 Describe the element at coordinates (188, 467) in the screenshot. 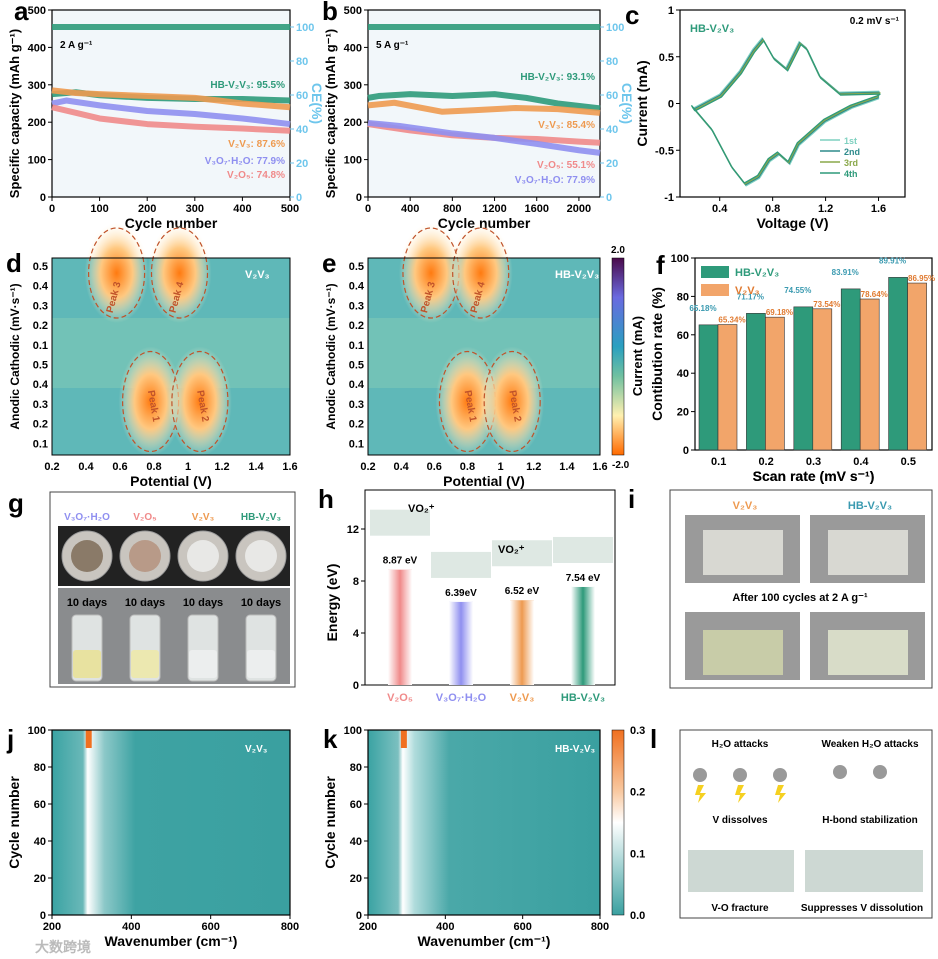

I see `d-x-tick-label: 1` at that location.